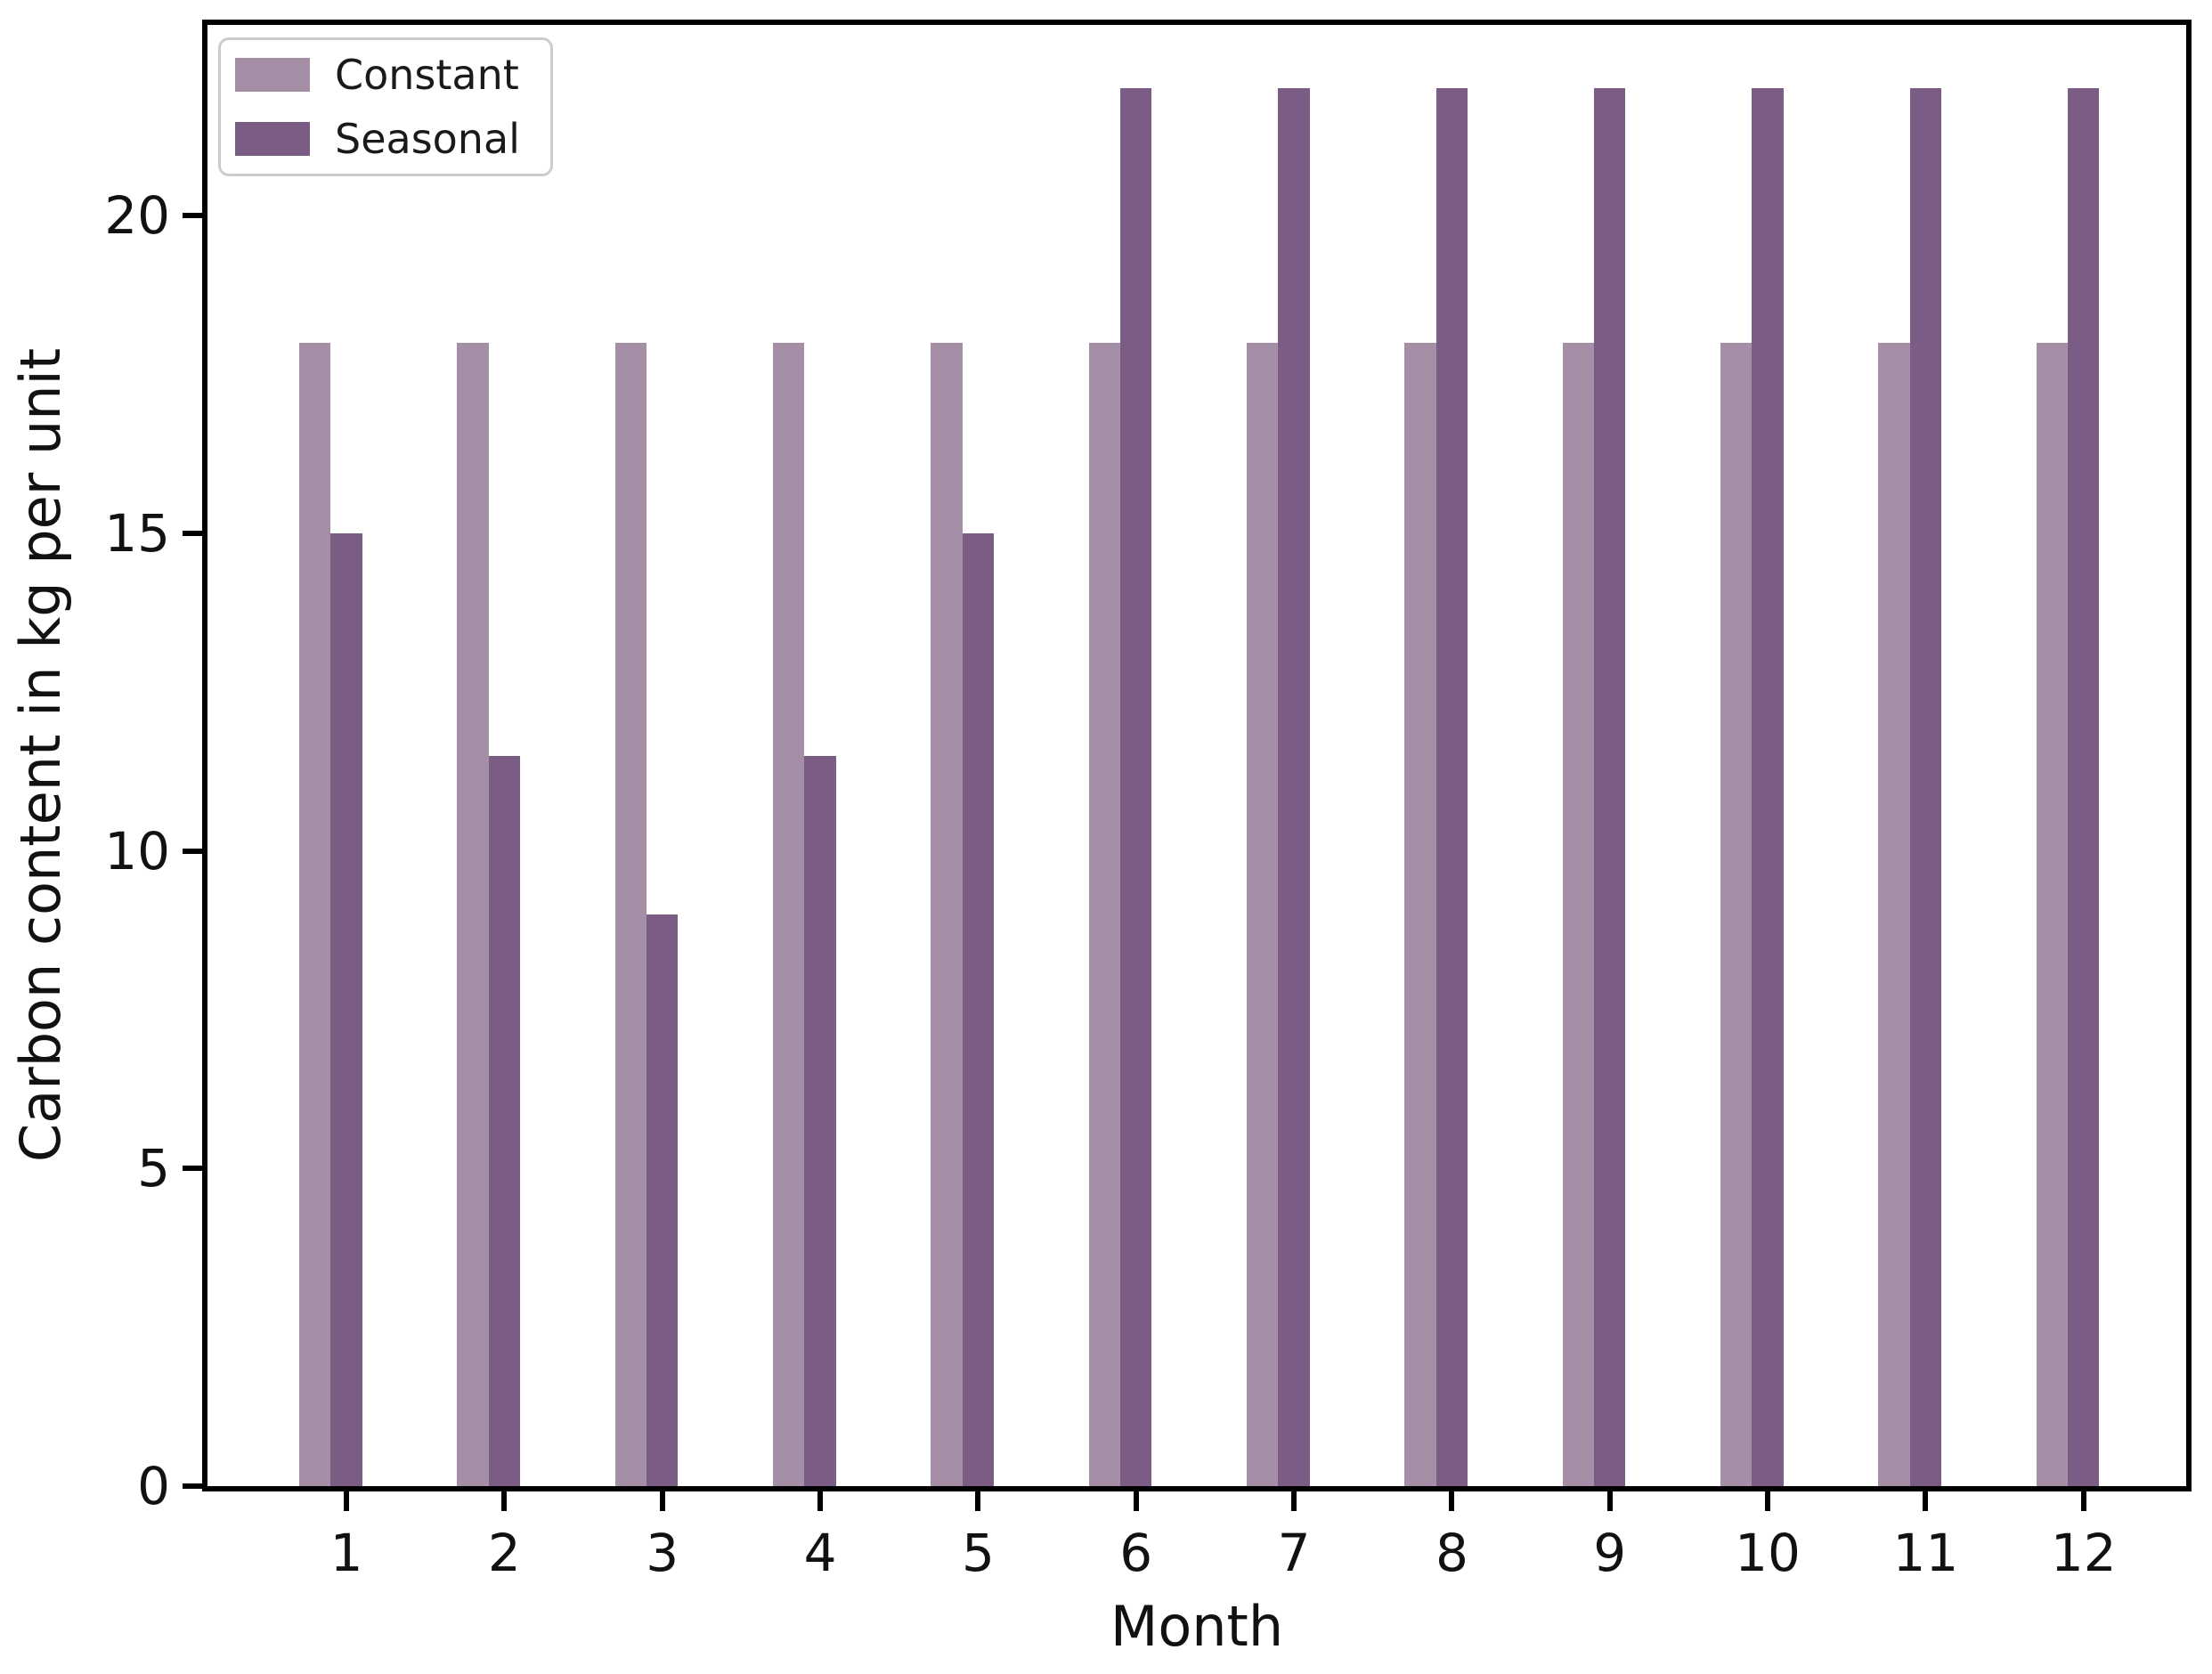 Image resolution: width=2212 pixels, height=1674 pixels. I want to click on x-tick-label: 3, so click(662, 1553).